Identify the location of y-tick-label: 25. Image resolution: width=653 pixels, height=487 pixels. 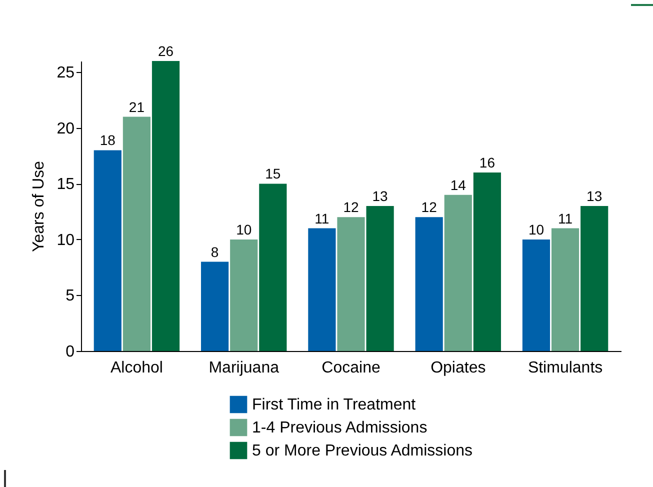
(65, 73).